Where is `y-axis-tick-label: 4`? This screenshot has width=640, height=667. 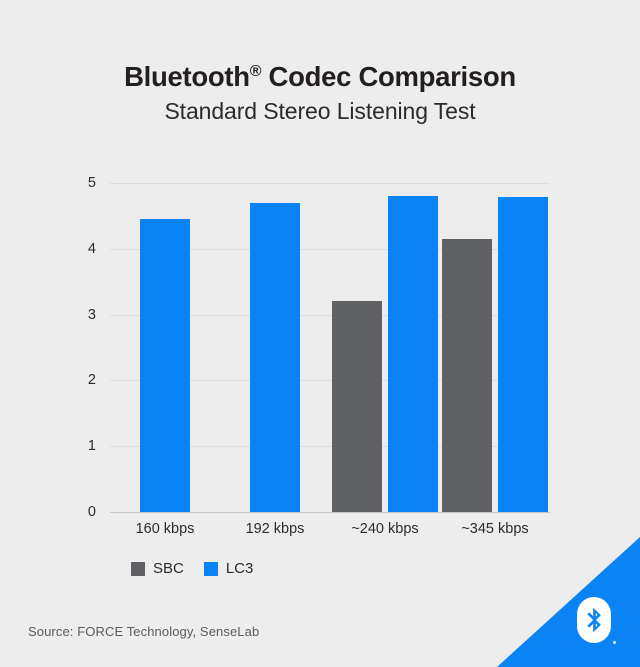 y-axis-tick-label: 4 is located at coordinates (91, 248).